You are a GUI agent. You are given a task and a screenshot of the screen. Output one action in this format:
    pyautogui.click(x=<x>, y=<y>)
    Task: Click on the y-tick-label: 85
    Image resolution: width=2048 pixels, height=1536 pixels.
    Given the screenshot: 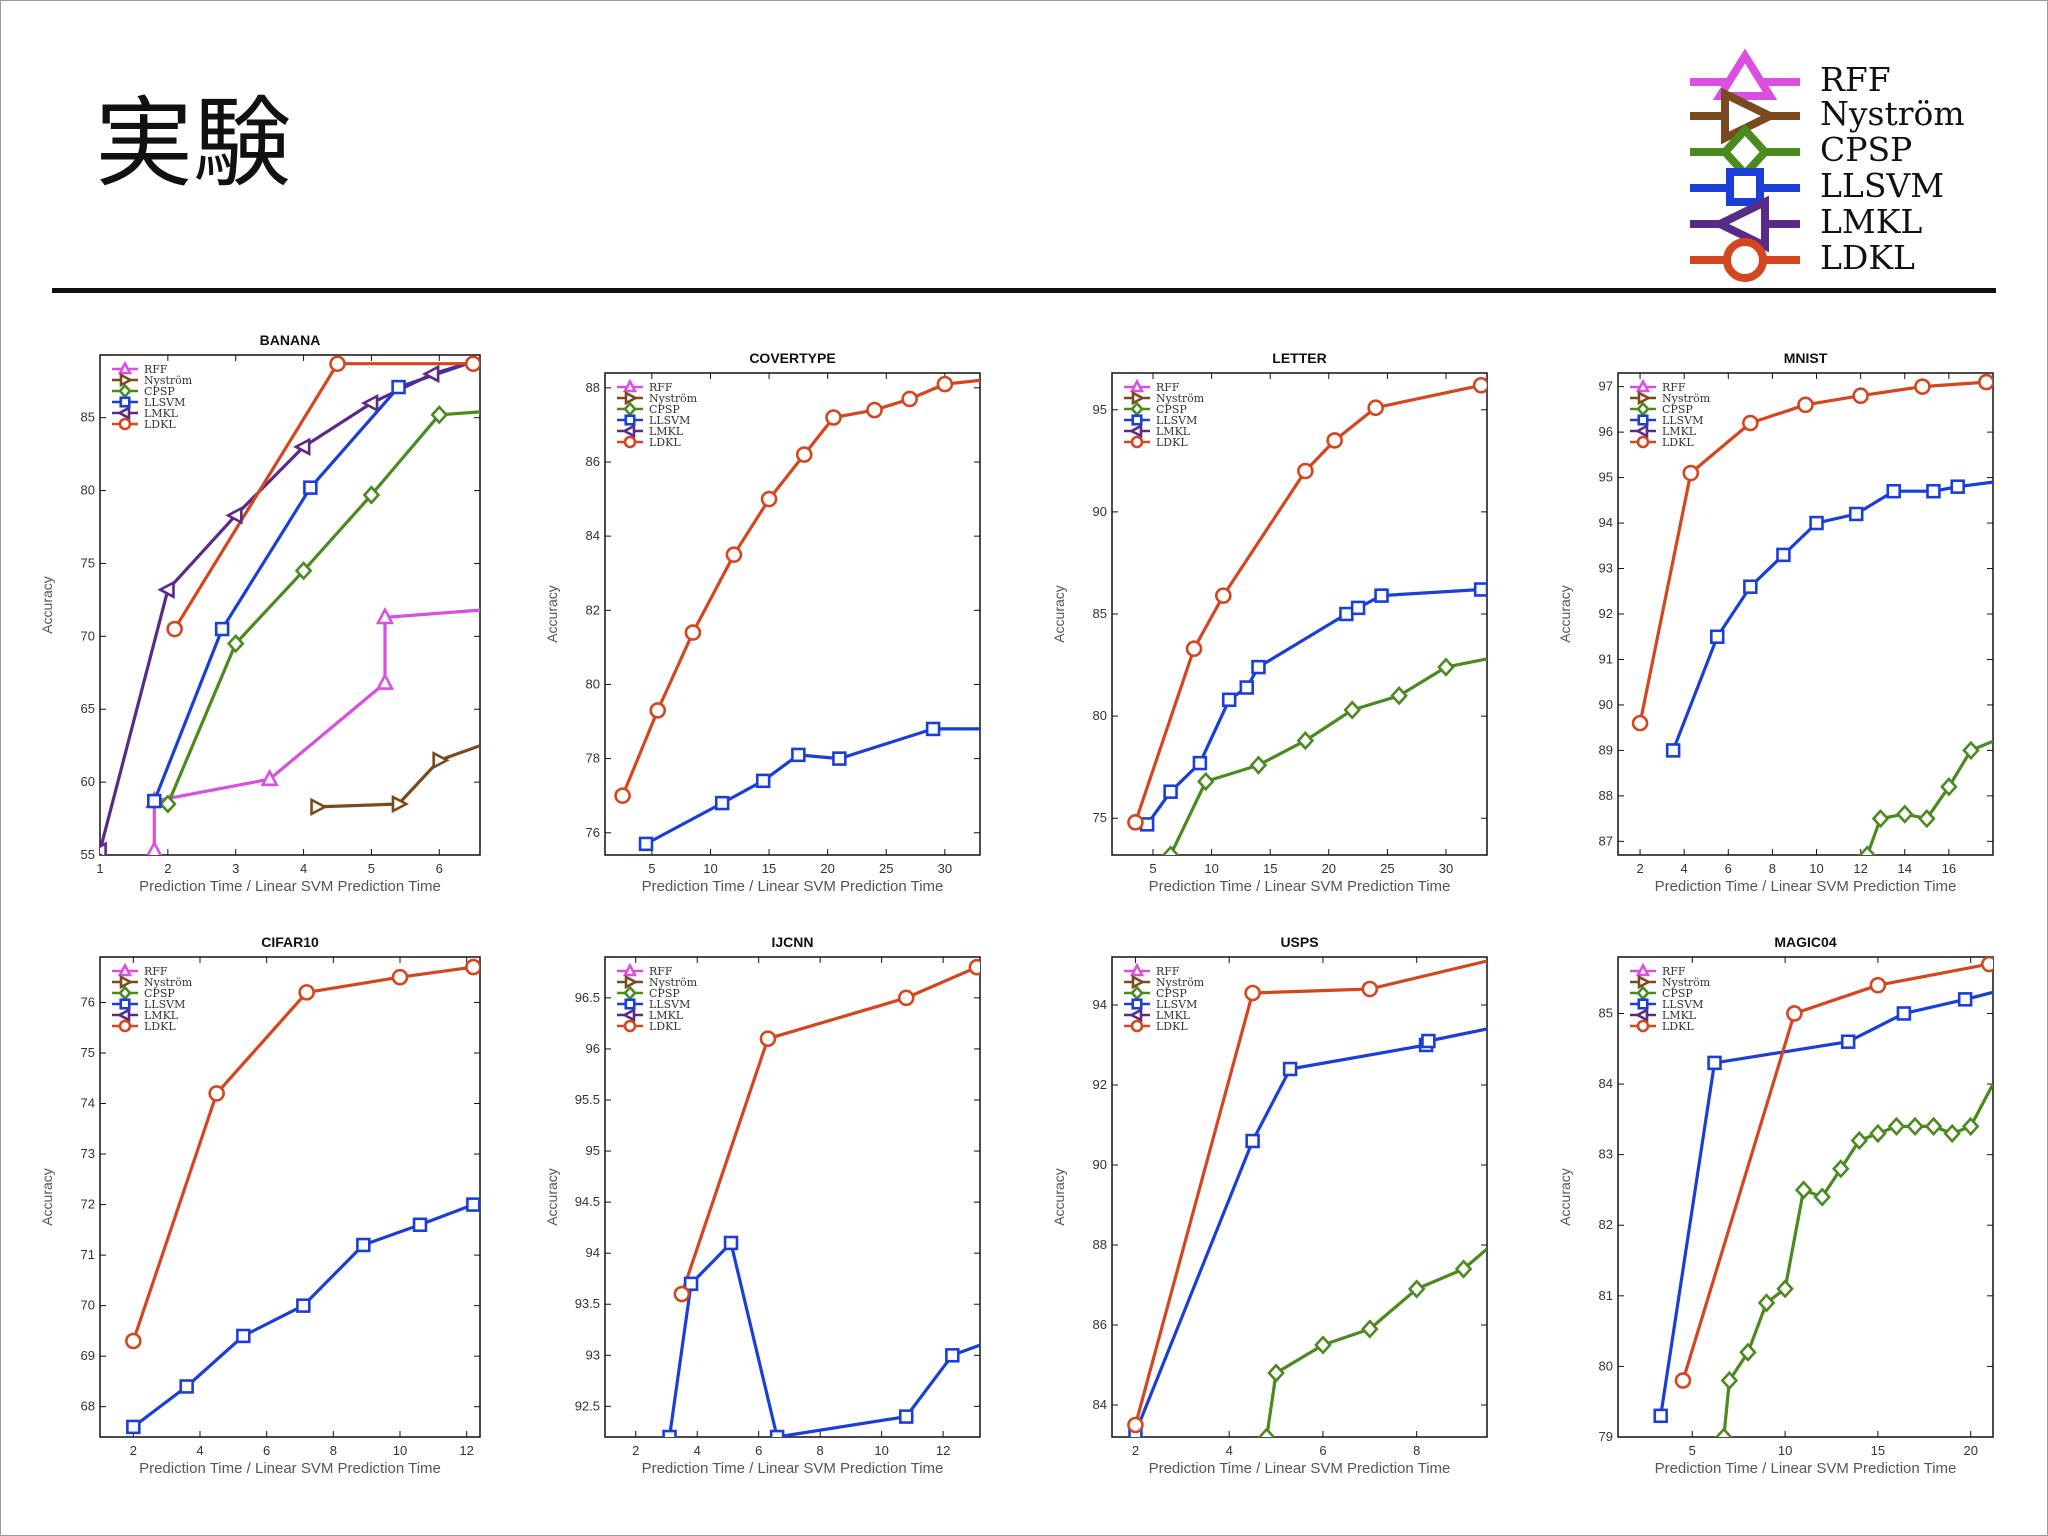 What is the action you would take?
    pyautogui.click(x=1606, y=1012)
    